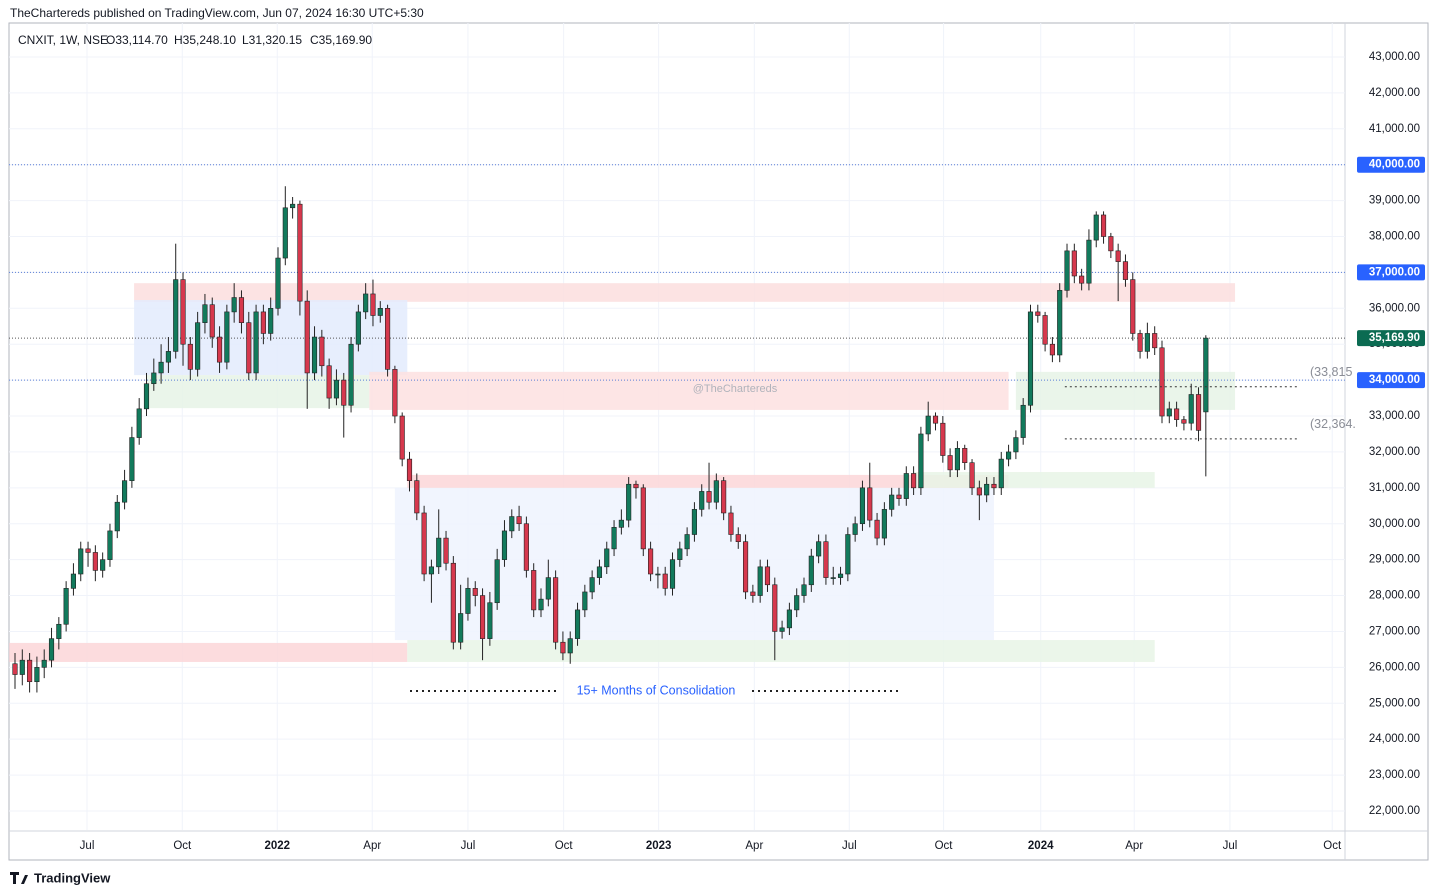  I want to click on y-tick-label: 41,000.00, so click(1394, 129).